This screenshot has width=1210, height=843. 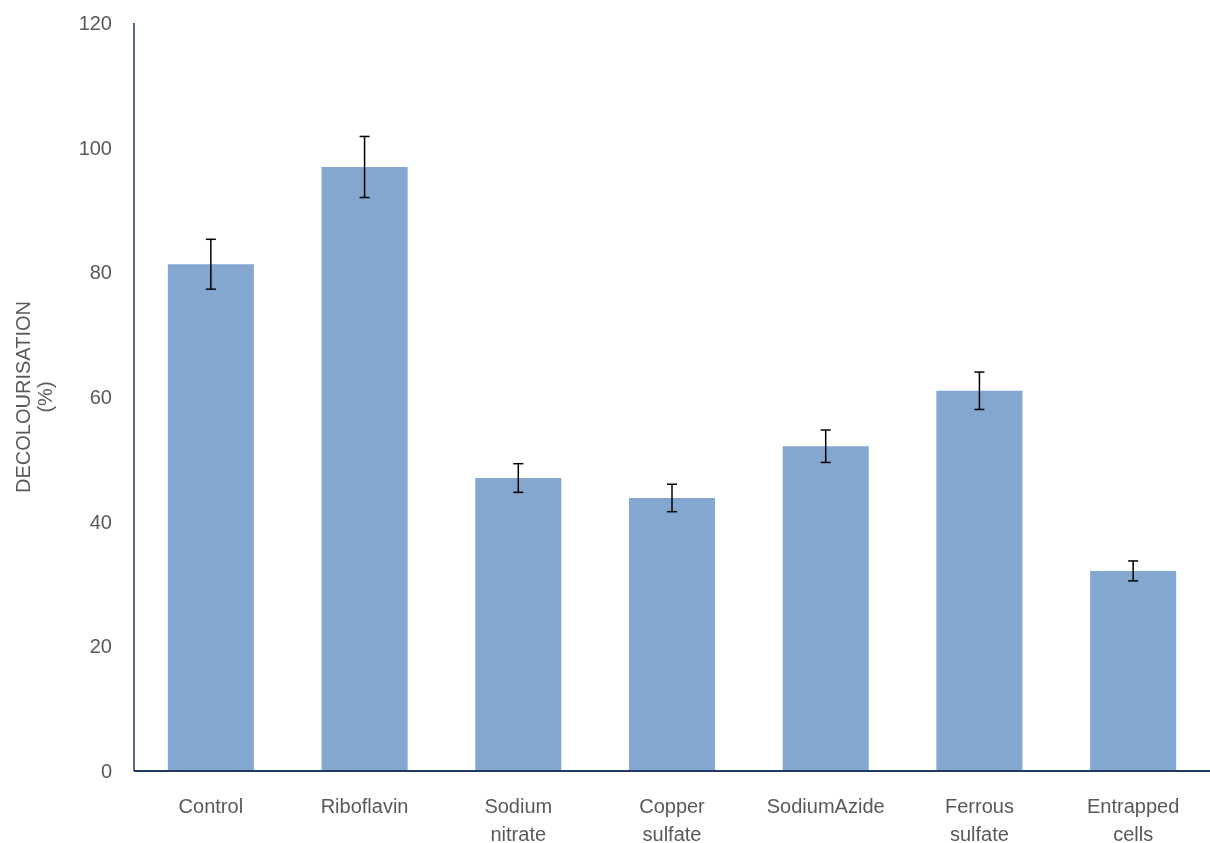 I want to click on x-tick-label: Sodium nitrate, so click(x=518, y=819).